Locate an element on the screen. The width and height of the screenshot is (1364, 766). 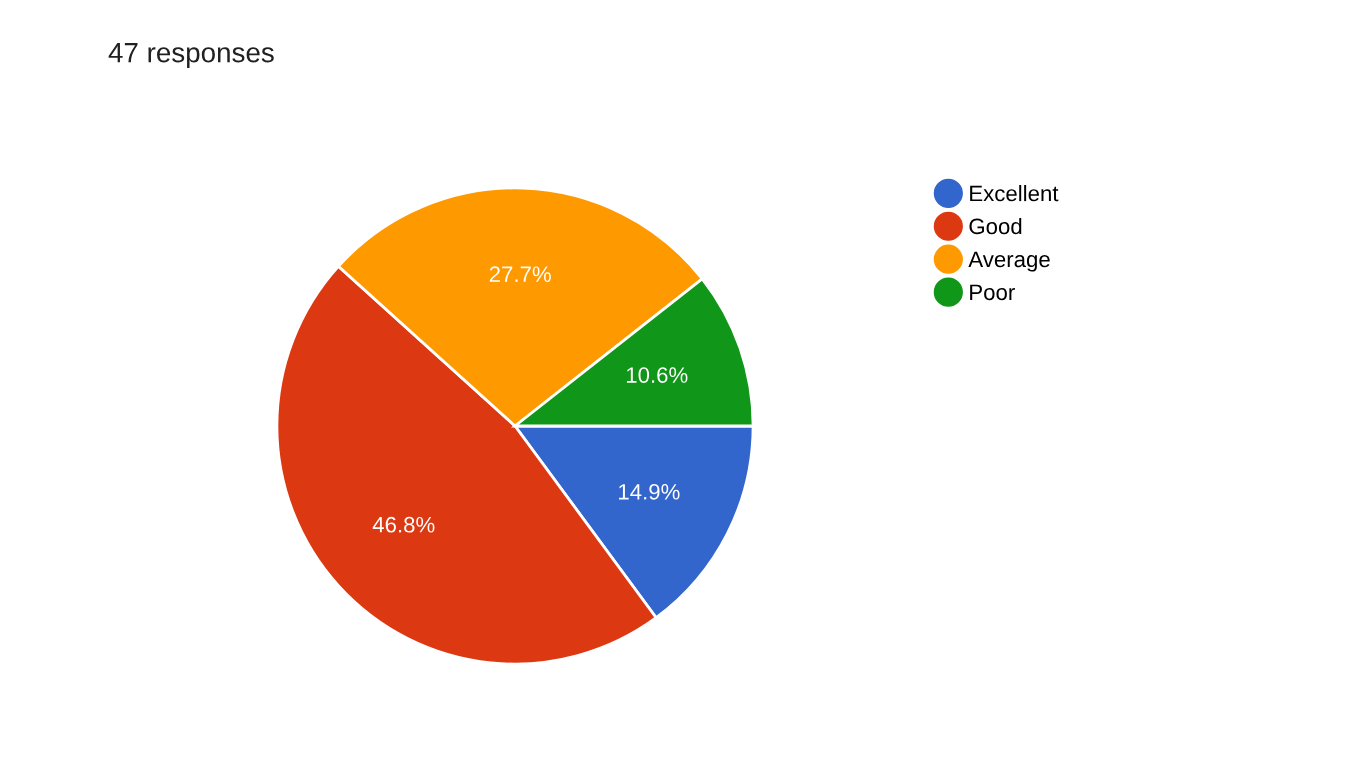
data-label: 27.7% is located at coordinates (520, 274).